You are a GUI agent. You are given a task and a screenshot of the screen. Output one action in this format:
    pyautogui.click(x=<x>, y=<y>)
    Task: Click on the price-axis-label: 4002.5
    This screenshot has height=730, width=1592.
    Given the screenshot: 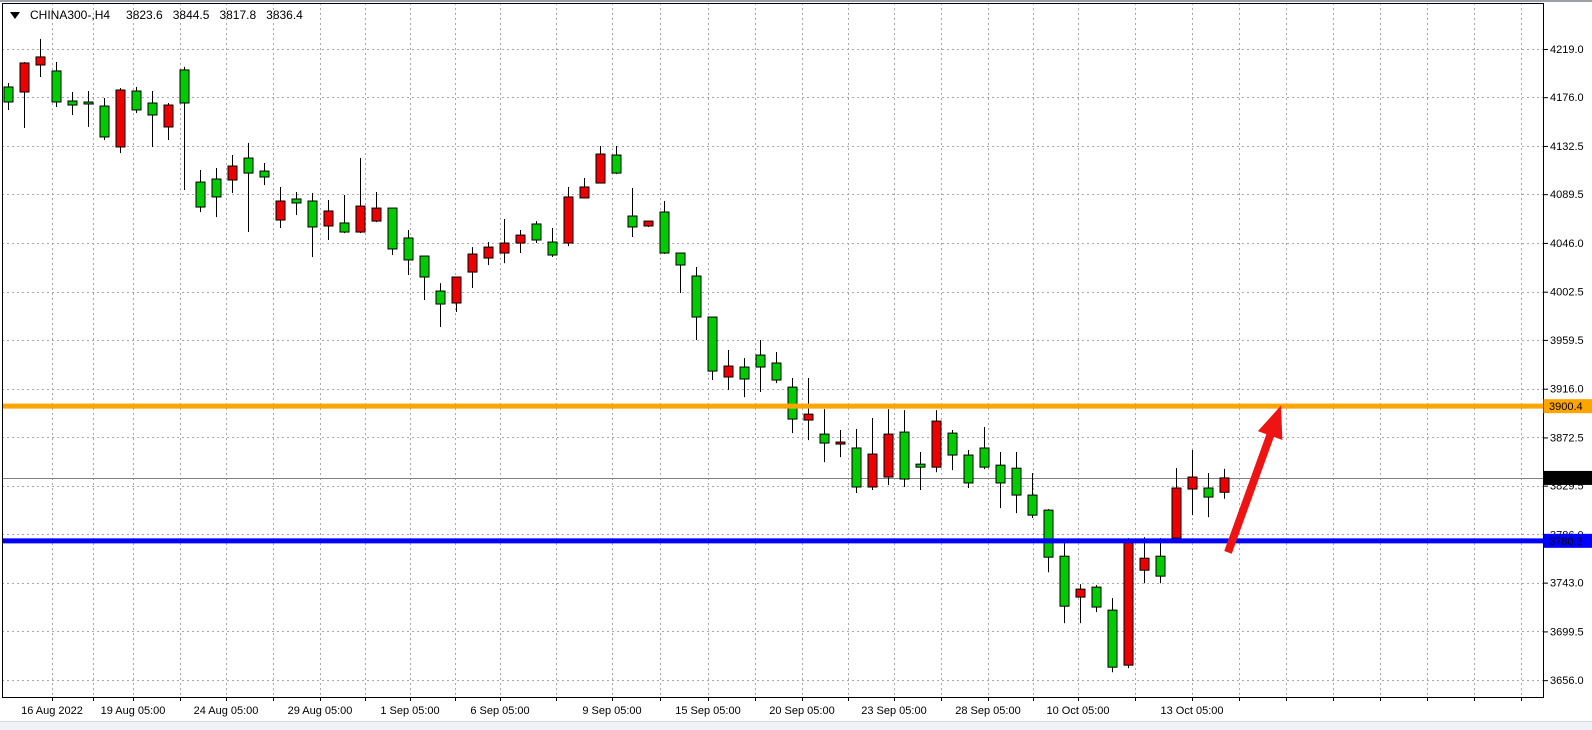 What is the action you would take?
    pyautogui.click(x=1567, y=293)
    